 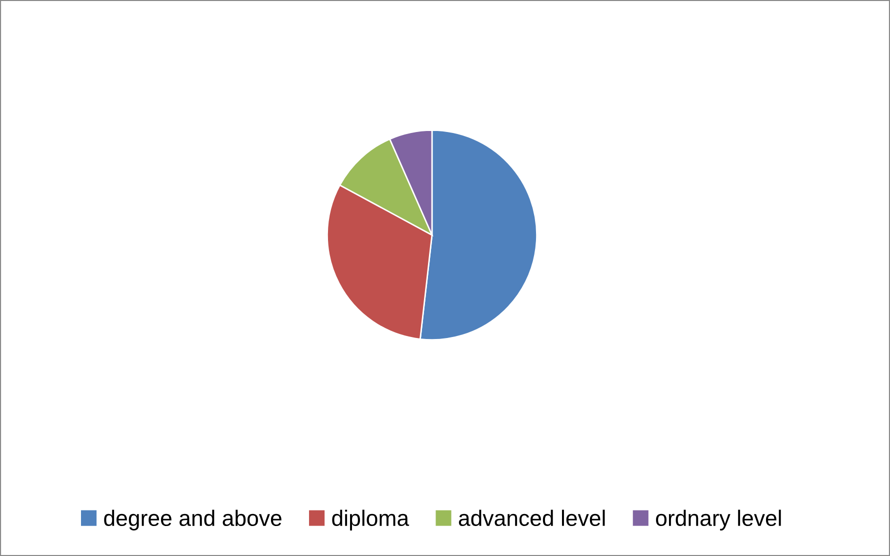 I want to click on legend-label: ordnary level, so click(x=718, y=520).